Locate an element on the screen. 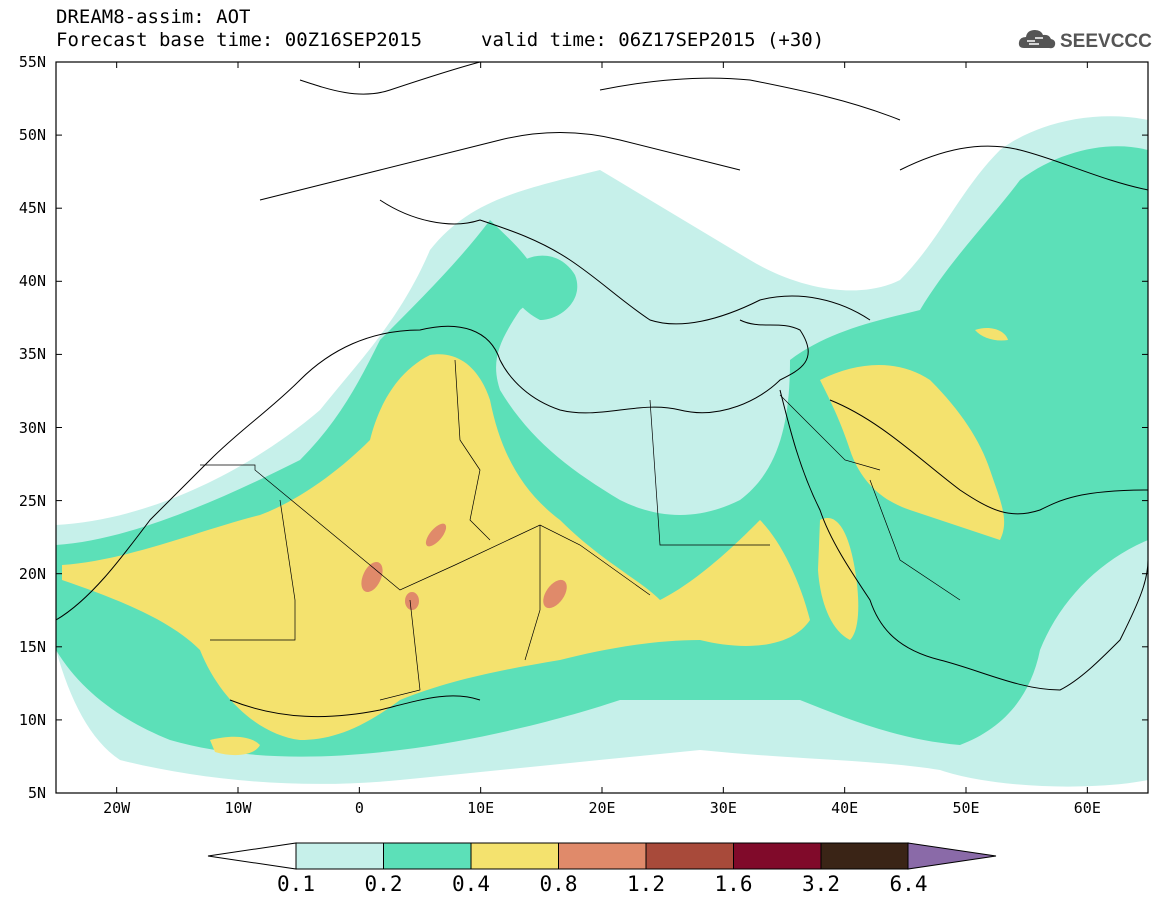 The width and height of the screenshot is (1165, 905). colorbar is located at coordinates (602, 856).